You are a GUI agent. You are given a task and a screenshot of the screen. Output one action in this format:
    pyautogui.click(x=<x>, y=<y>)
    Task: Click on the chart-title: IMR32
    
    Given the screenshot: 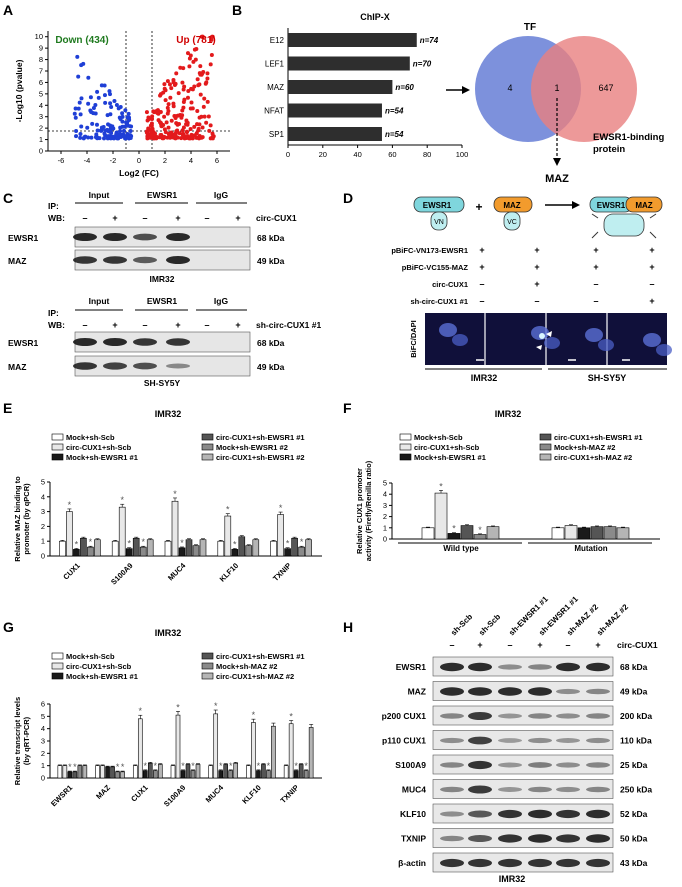 What is the action you would take?
    pyautogui.click(x=508, y=414)
    